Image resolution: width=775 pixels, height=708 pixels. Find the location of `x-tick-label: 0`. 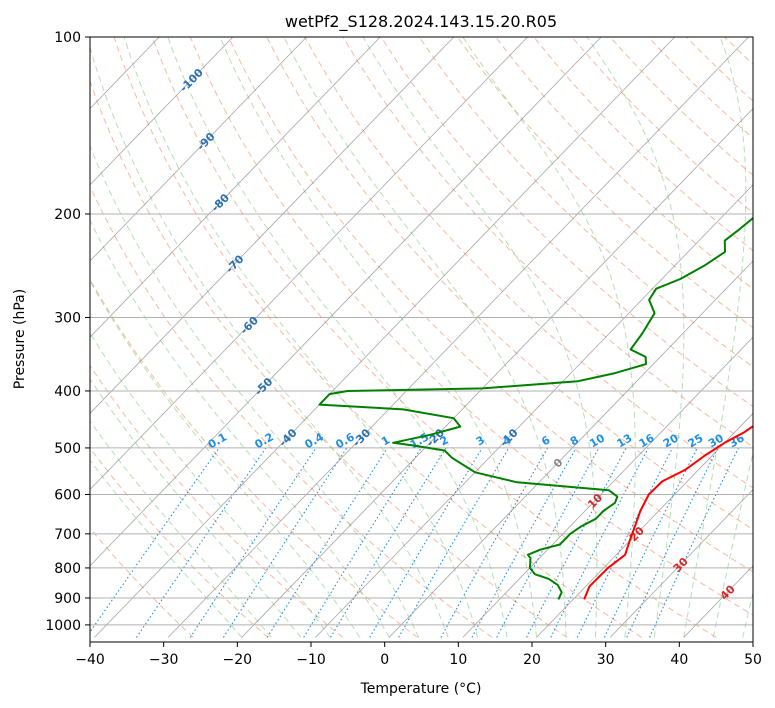

x-tick-label: 0 is located at coordinates (384, 660).